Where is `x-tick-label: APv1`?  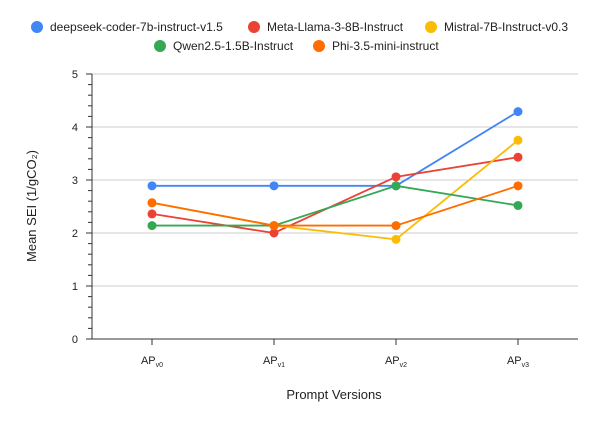
x-tick-label: APv1 is located at coordinates (274, 362).